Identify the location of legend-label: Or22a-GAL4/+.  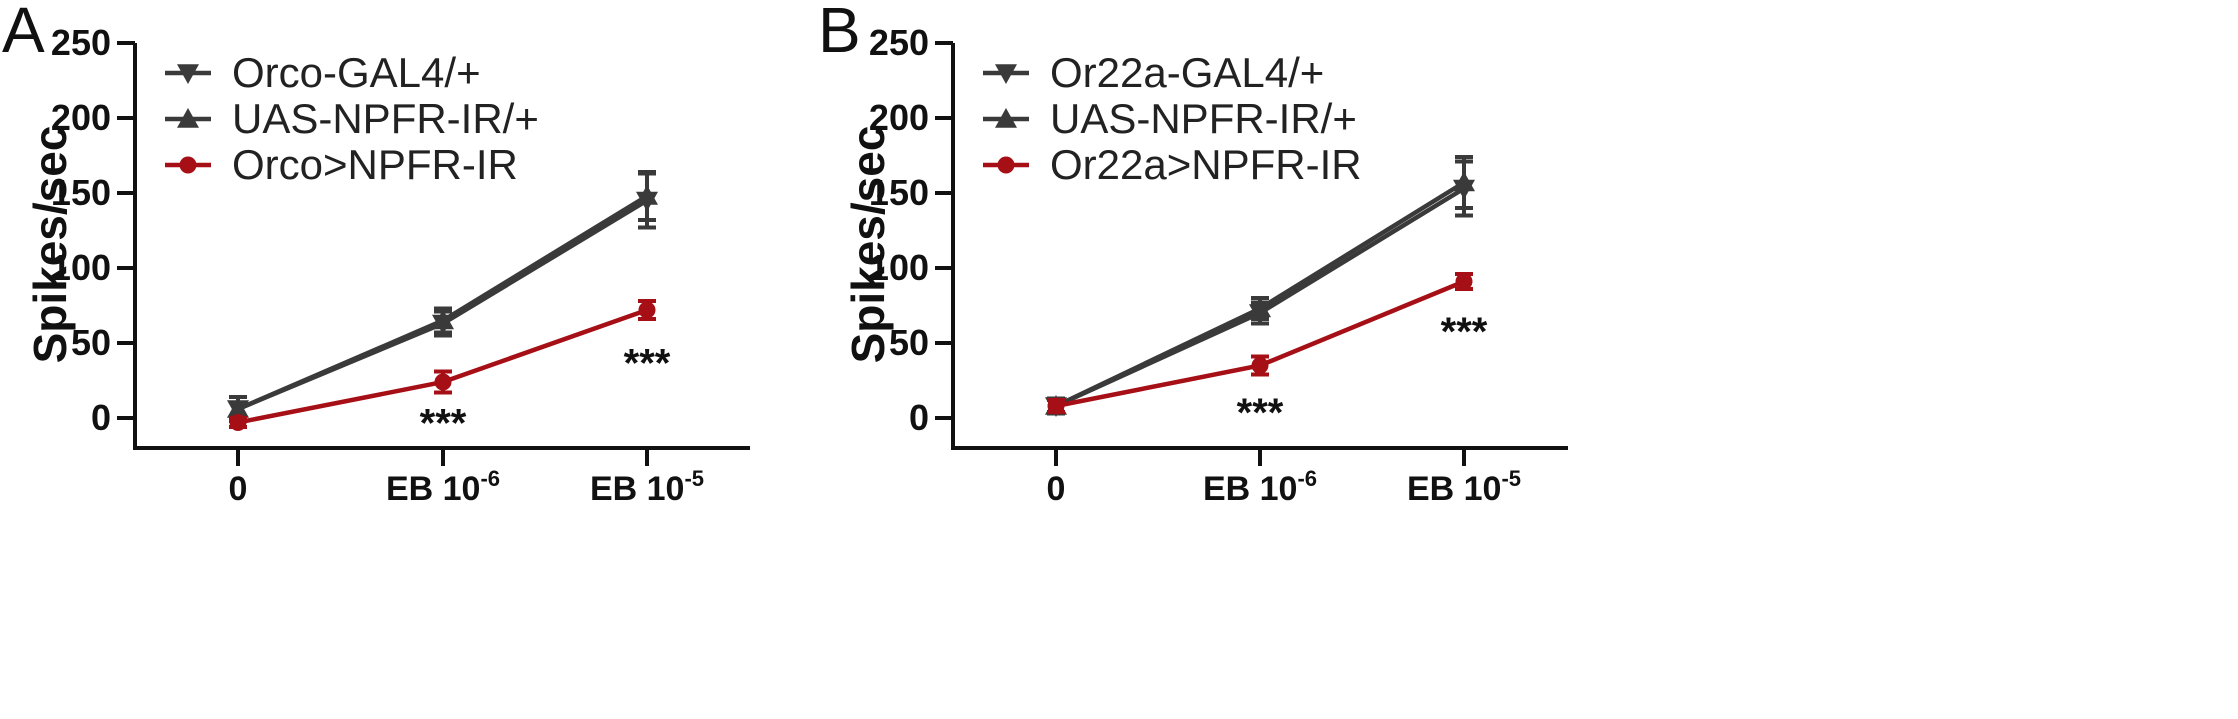
(1187, 72).